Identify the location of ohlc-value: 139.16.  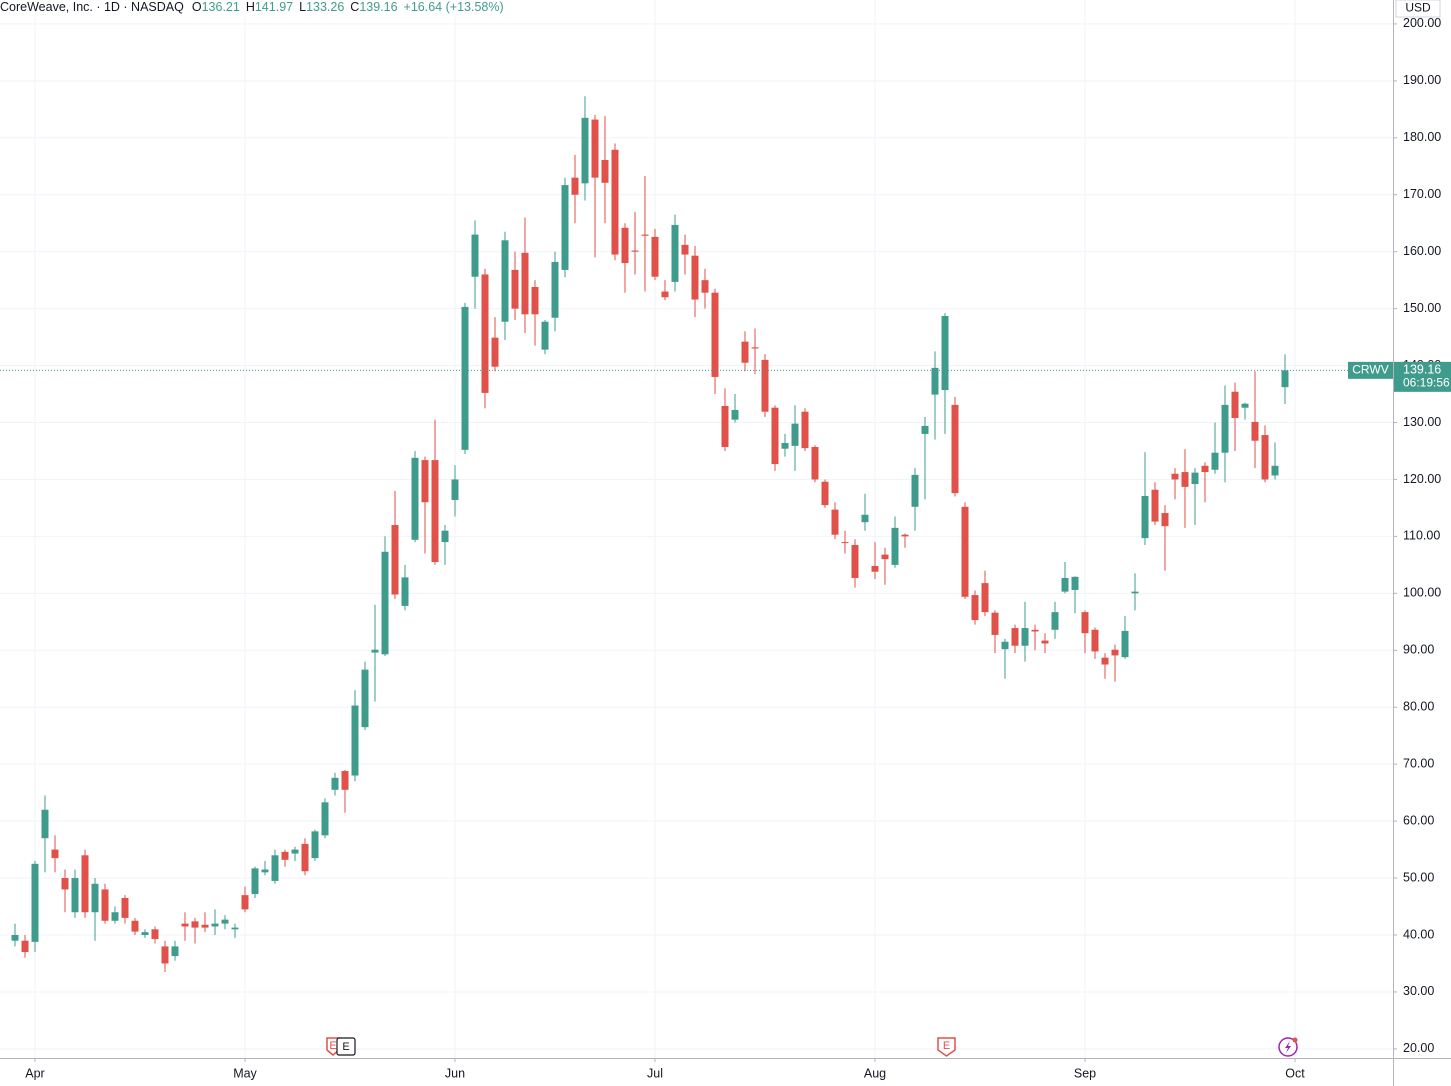
(378, 7).